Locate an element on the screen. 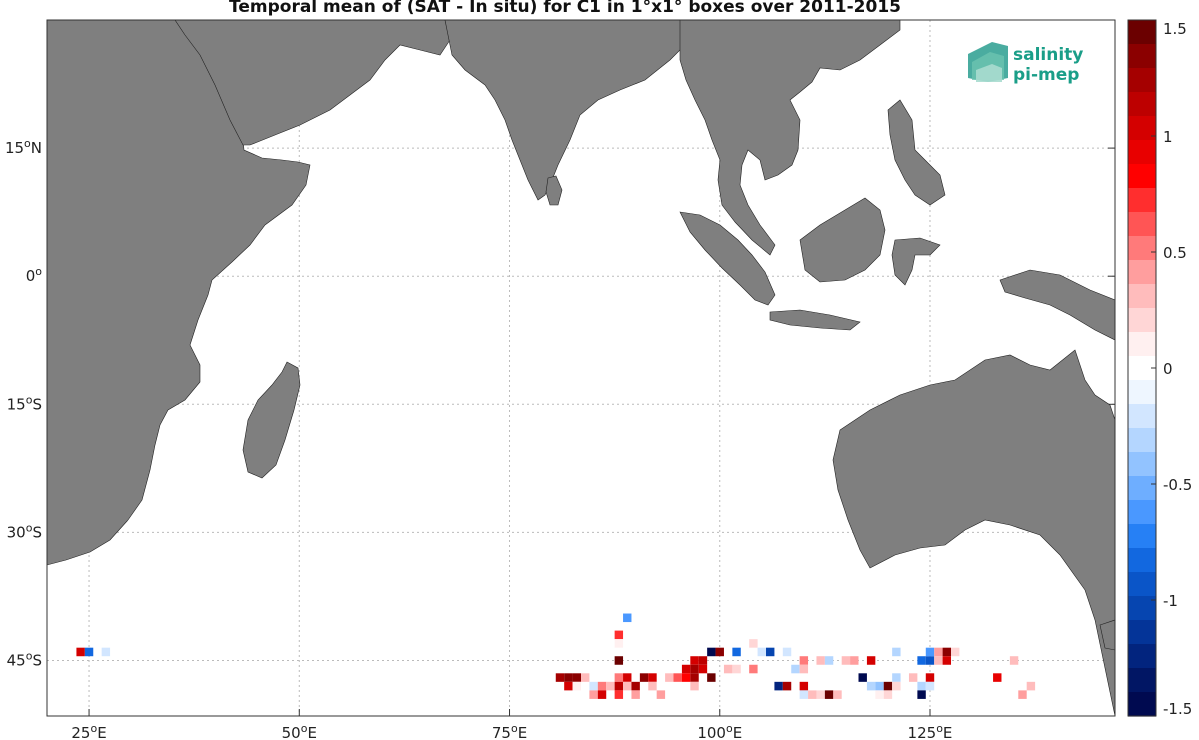 The height and width of the screenshot is (740, 1199). colorbar-tick-label: -1.5 is located at coordinates (1177, 709).